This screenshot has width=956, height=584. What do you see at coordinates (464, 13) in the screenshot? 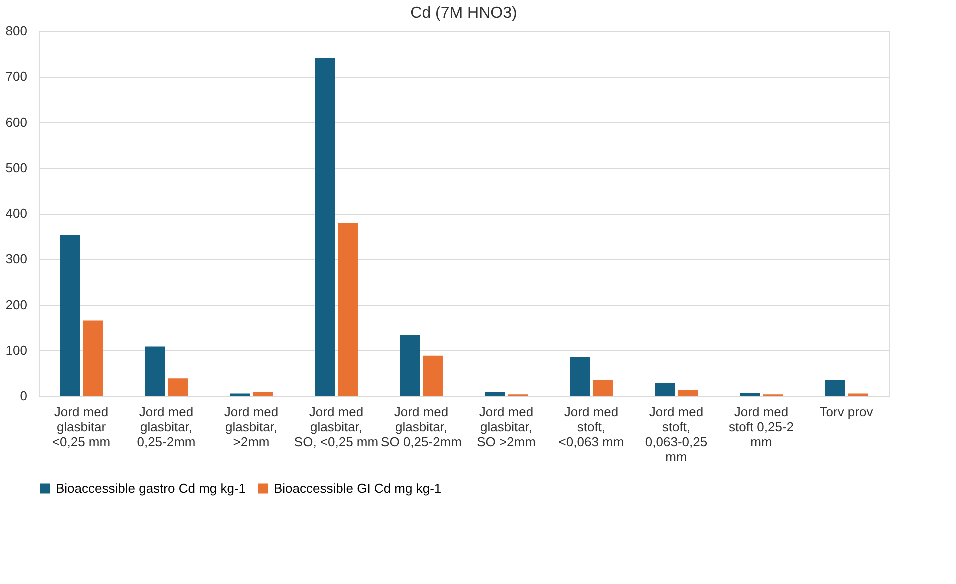
I see `chart-title: Cd (7M HNO3)` at bounding box center [464, 13].